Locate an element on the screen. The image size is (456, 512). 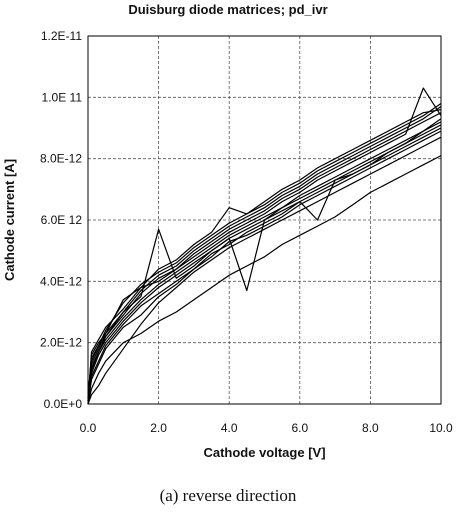
chart-title: Duisburg diode matrices; pd_ivr is located at coordinates (228, 9).